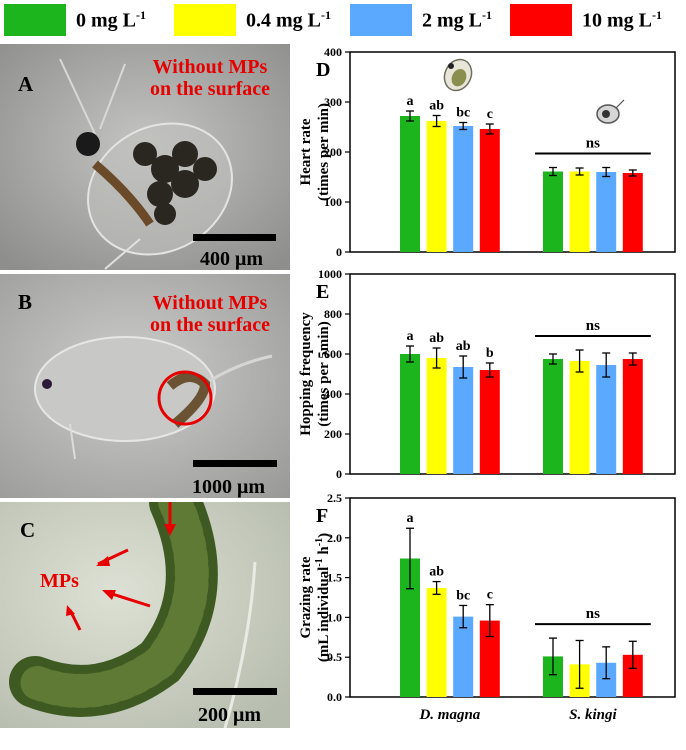 The height and width of the screenshot is (750, 686). Describe the element at coordinates (553, 416) in the screenshot. I see `bar-e-g1-s0` at that location.